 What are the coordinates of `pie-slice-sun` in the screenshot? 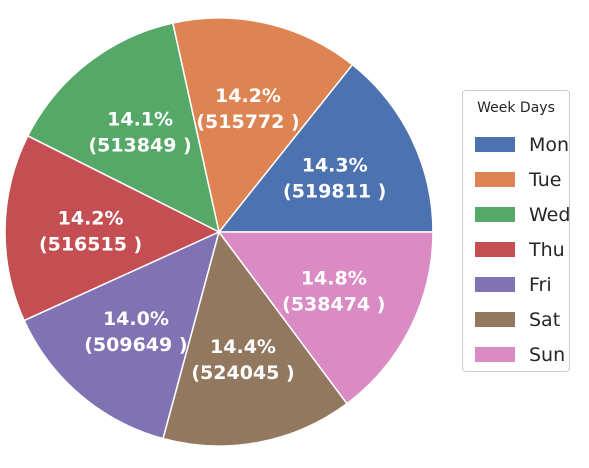 It's located at (325, 318).